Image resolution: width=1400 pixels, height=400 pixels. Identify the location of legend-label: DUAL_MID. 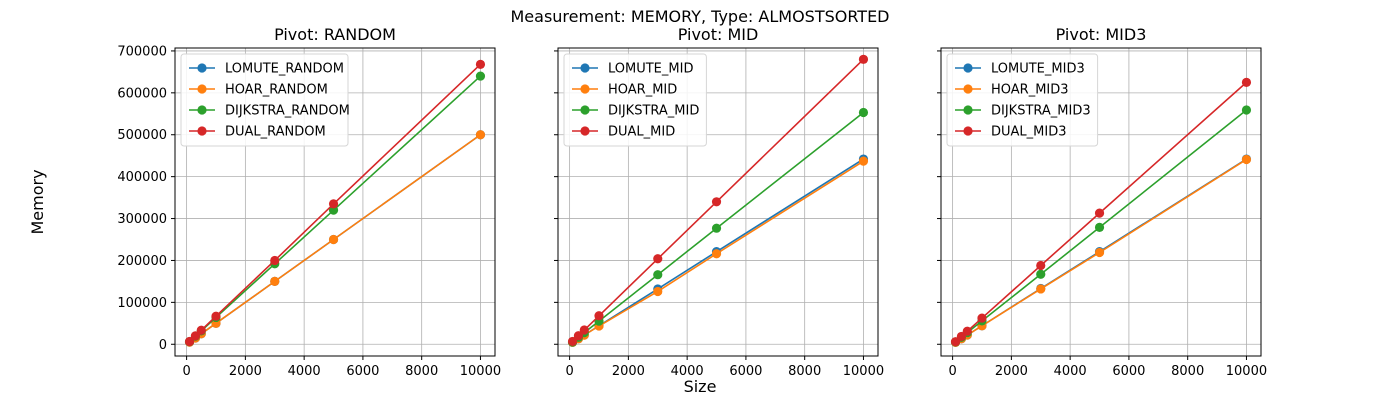
(641, 132).